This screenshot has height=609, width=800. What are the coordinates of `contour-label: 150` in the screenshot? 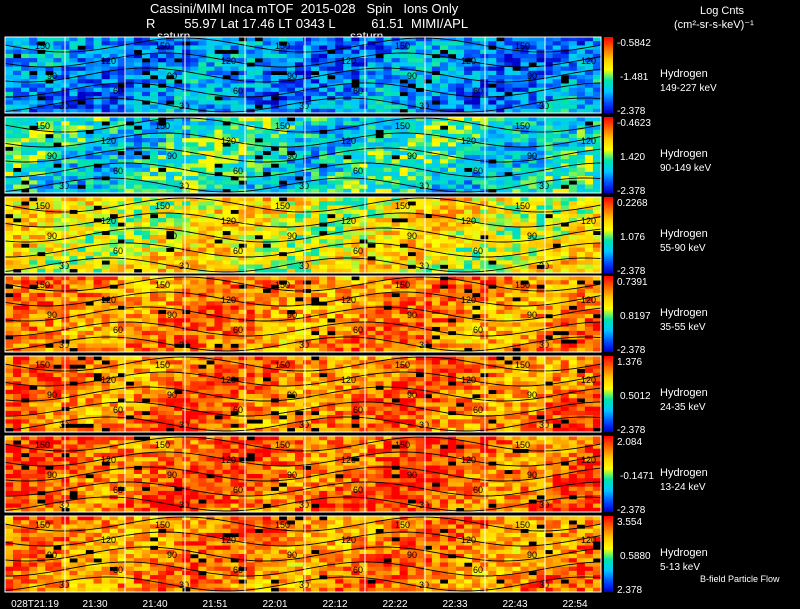 It's located at (162, 206).